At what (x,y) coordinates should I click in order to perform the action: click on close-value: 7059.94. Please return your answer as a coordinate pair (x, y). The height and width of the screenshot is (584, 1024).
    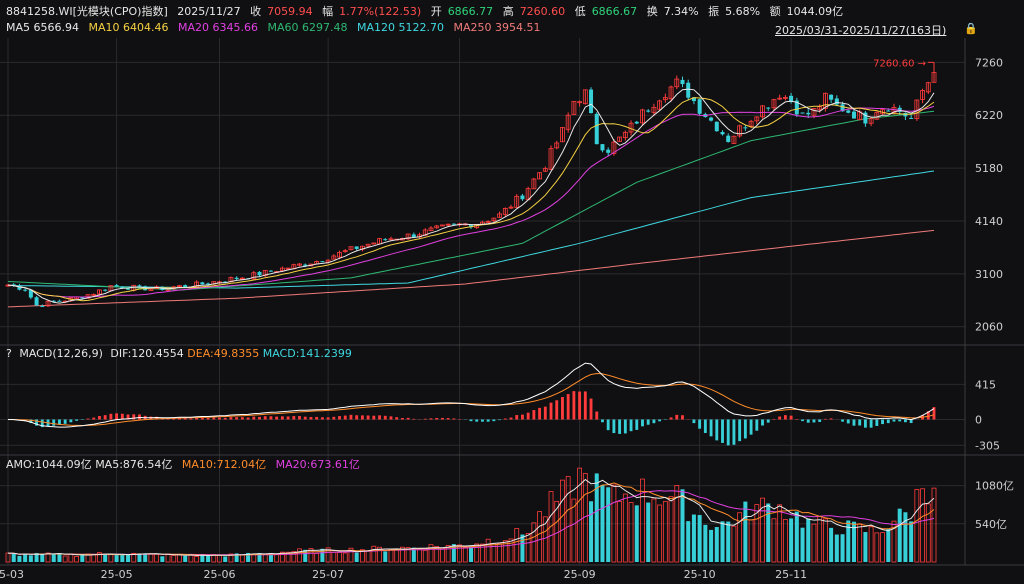
    Looking at the image, I should click on (290, 11).